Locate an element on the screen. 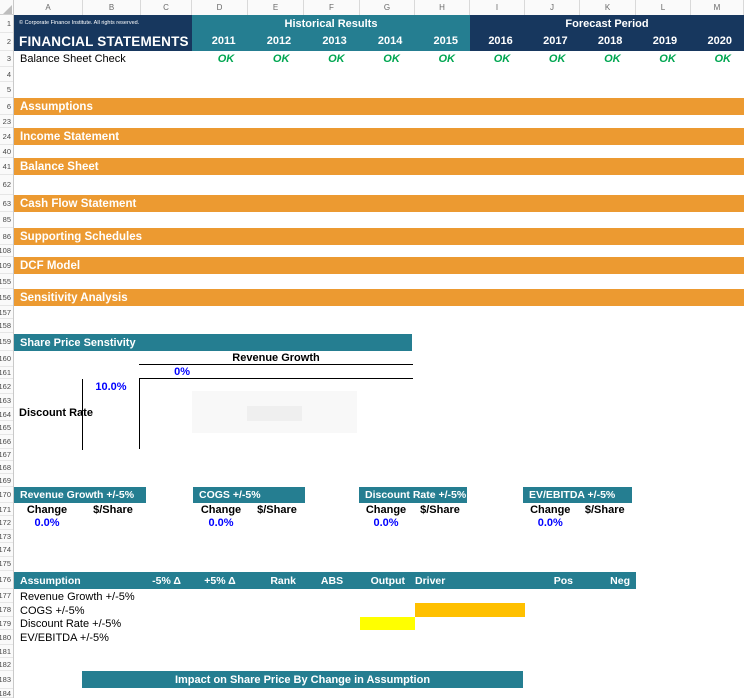 This screenshot has height=698, width=744. row-header: 171 is located at coordinates (6, 509).